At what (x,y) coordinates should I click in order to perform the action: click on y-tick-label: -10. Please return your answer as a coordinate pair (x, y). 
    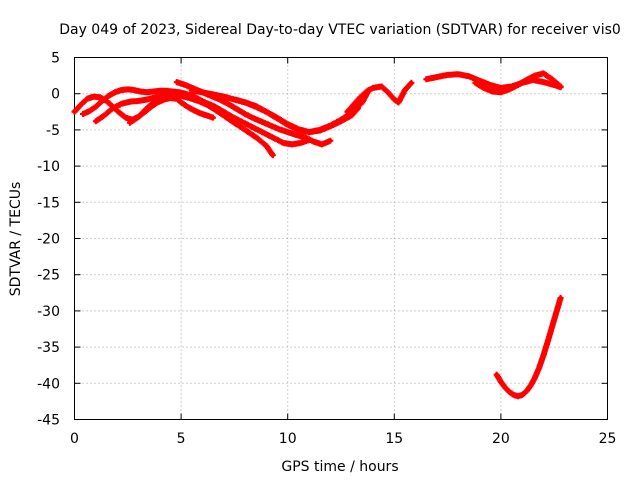
    Looking at the image, I should click on (48, 167).